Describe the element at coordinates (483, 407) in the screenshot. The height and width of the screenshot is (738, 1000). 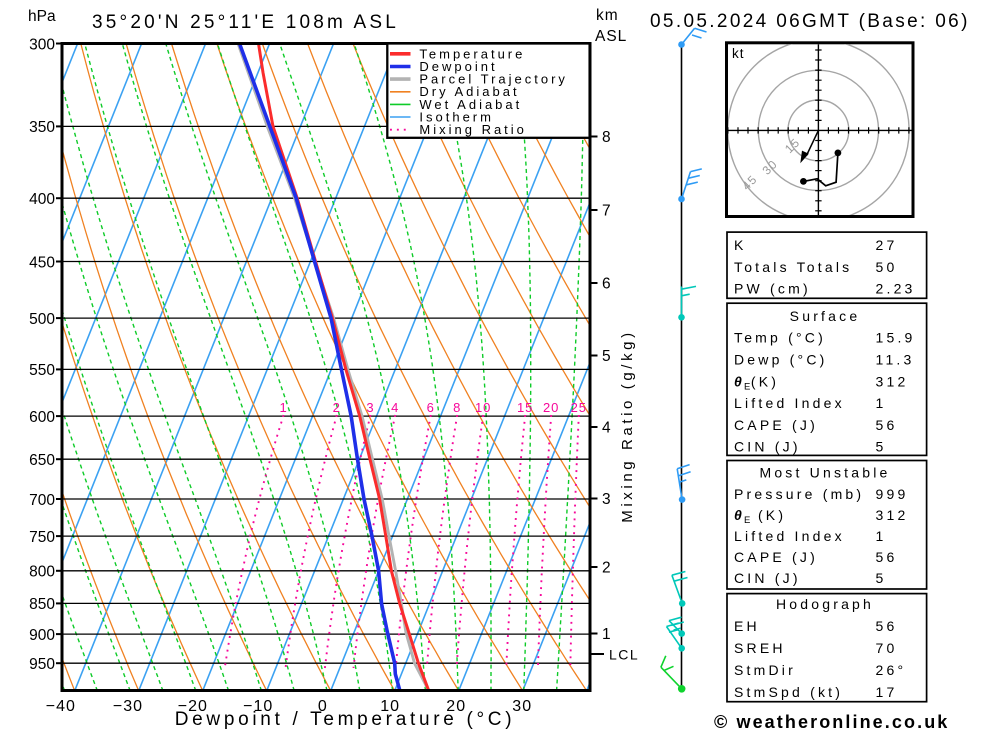
I see `svg-text: 10` at that location.